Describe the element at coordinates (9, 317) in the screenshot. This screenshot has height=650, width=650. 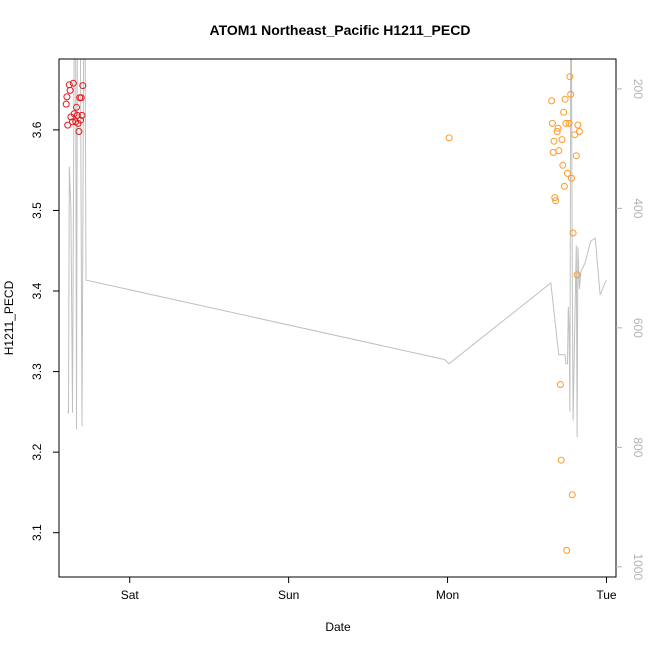
I see `y-axis-label: H1211_PECD` at that location.